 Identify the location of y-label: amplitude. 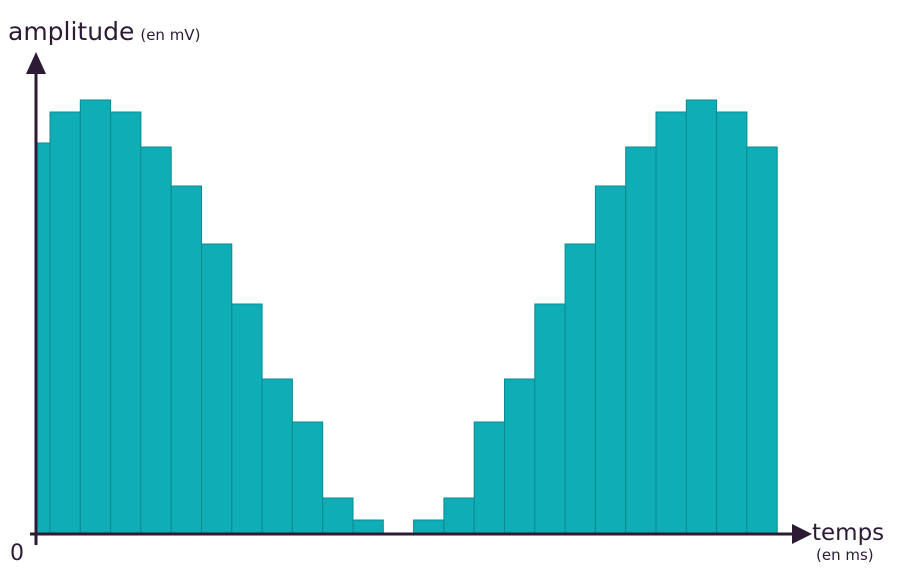
(71, 31).